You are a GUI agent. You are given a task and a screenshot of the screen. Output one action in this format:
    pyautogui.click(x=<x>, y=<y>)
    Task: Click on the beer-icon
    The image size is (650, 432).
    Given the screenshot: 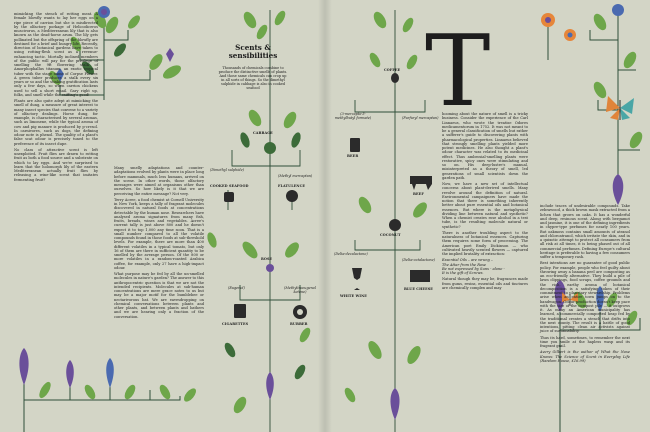 What is the action you would take?
    pyautogui.click(x=355, y=145)
    